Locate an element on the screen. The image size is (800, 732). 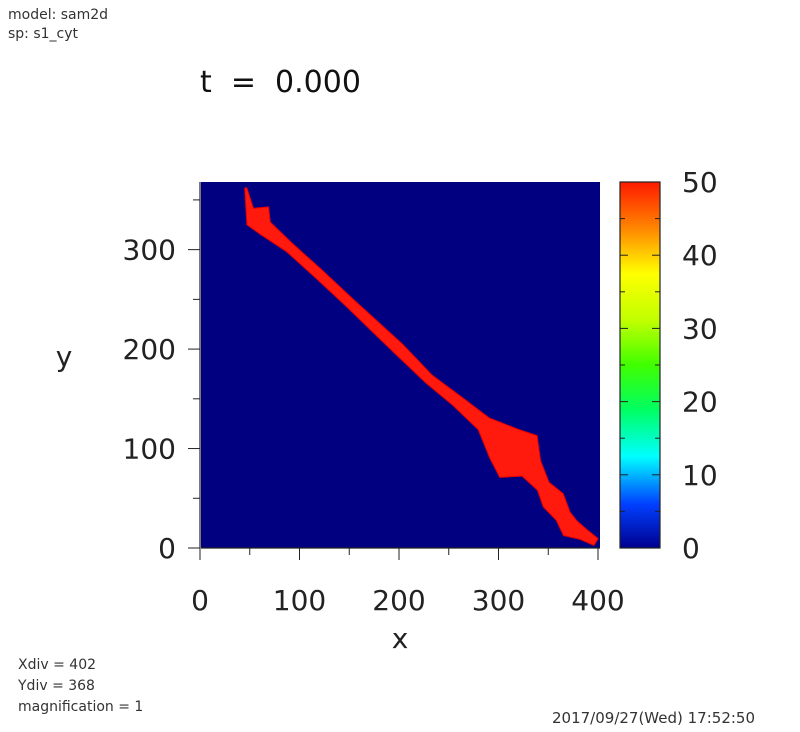
y-tick-labels: 0 100 200 300 is located at coordinates (149, 399).